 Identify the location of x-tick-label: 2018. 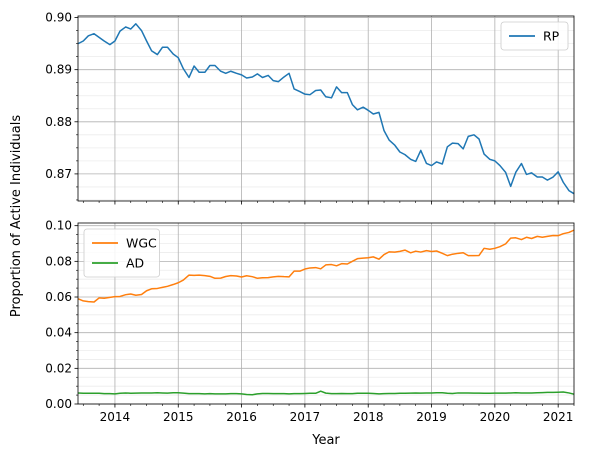
(368, 417).